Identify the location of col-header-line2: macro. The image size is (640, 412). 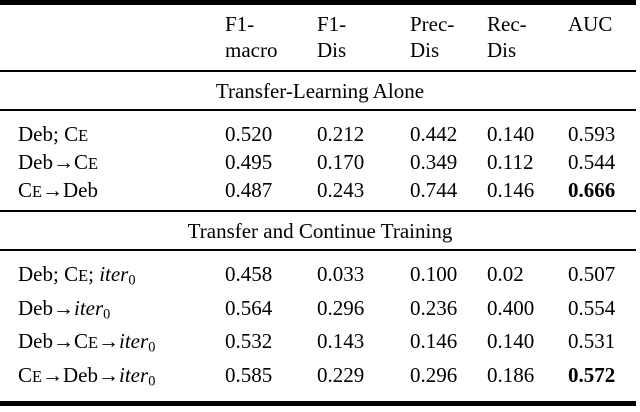
(251, 50).